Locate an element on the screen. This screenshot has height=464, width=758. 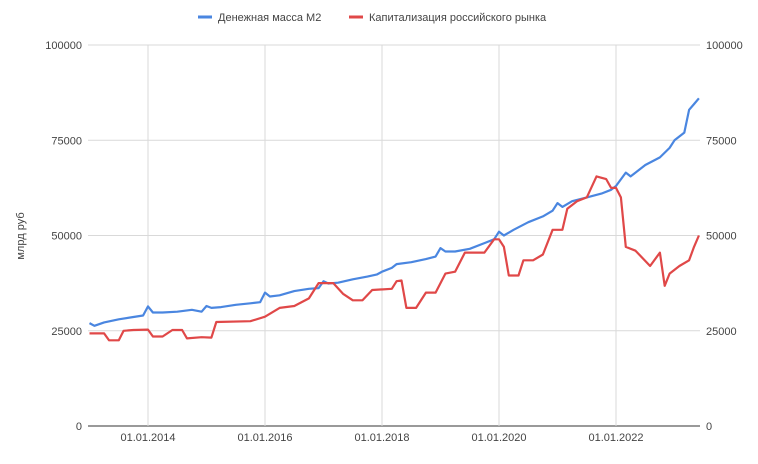
y-tick-label-left: 25000 is located at coordinates (66, 332).